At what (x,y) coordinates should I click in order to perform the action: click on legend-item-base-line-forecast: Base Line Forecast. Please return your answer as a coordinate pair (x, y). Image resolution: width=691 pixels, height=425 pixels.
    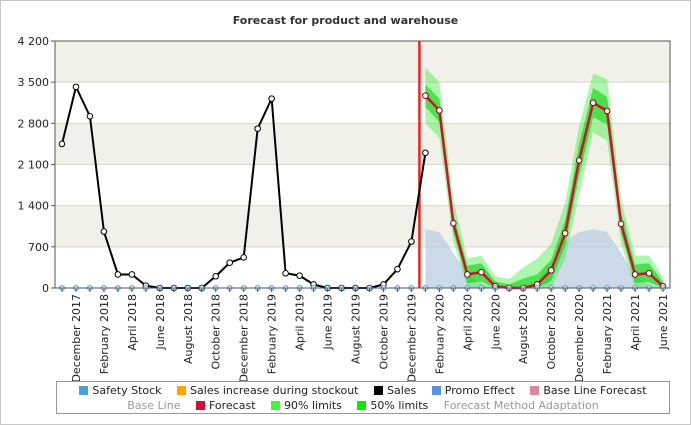
    Looking at the image, I should click on (588, 390).